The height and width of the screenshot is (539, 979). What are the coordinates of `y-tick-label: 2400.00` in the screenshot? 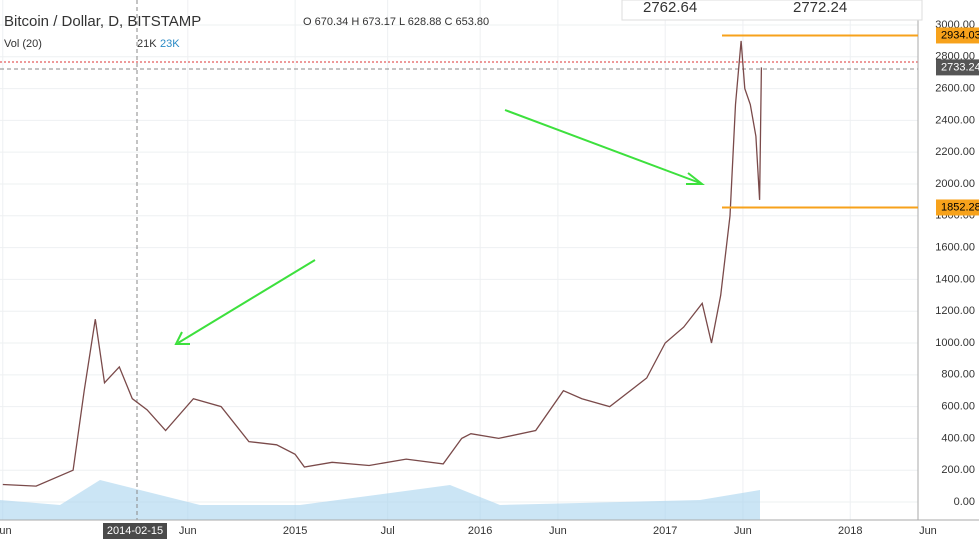 It's located at (955, 120).